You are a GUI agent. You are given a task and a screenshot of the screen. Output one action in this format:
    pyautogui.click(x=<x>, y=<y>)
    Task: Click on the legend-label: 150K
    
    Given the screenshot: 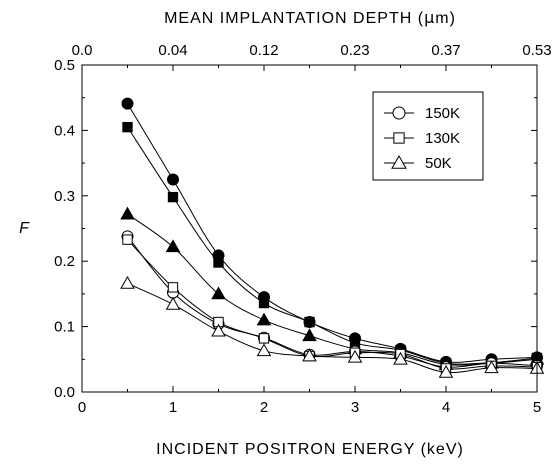 What is the action you would take?
    pyautogui.click(x=442, y=113)
    